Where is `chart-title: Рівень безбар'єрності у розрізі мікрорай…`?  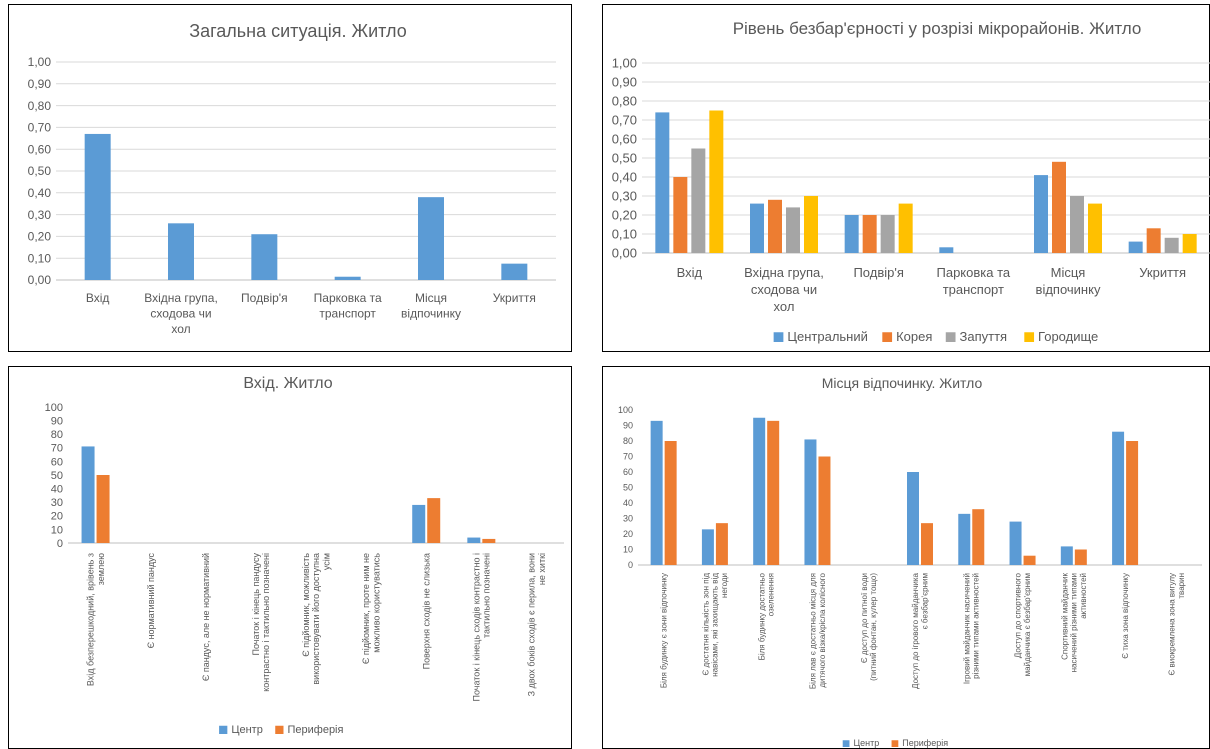
chart-title: Рівень безбар'єрності у розрізі мікрорай… is located at coordinates (937, 28).